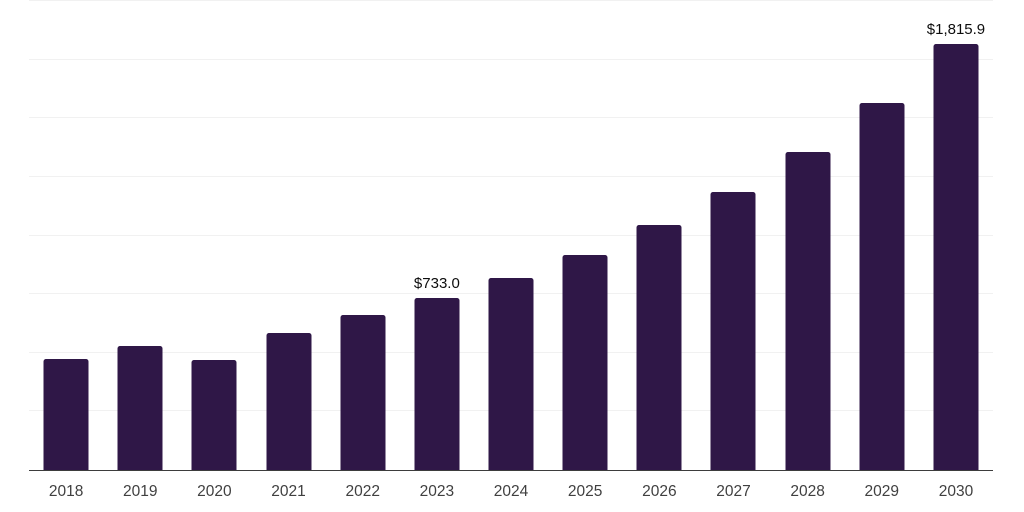 This screenshot has height=512, width=1024. I want to click on bar-2020, so click(214, 414).